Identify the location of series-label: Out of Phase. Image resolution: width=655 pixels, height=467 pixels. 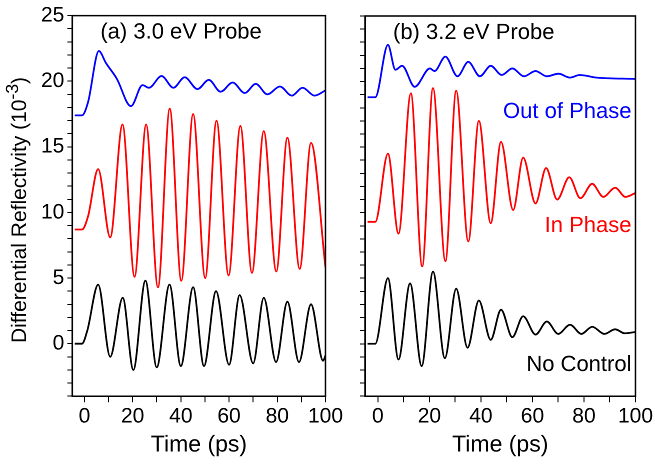
(567, 110).